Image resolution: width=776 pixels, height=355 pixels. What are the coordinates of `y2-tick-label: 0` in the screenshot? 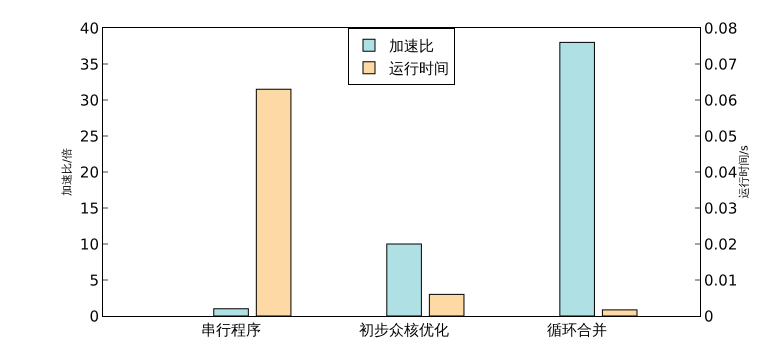 It's located at (709, 316).